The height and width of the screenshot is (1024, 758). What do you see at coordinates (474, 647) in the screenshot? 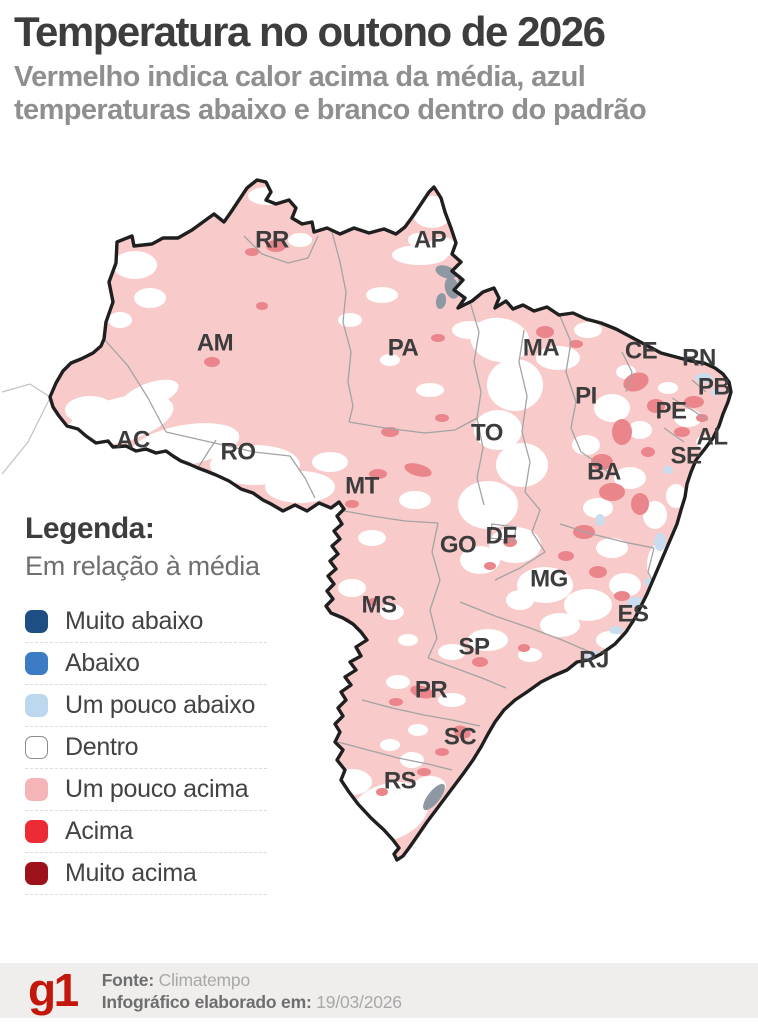
I see `state-label-SP: SP` at bounding box center [474, 647].